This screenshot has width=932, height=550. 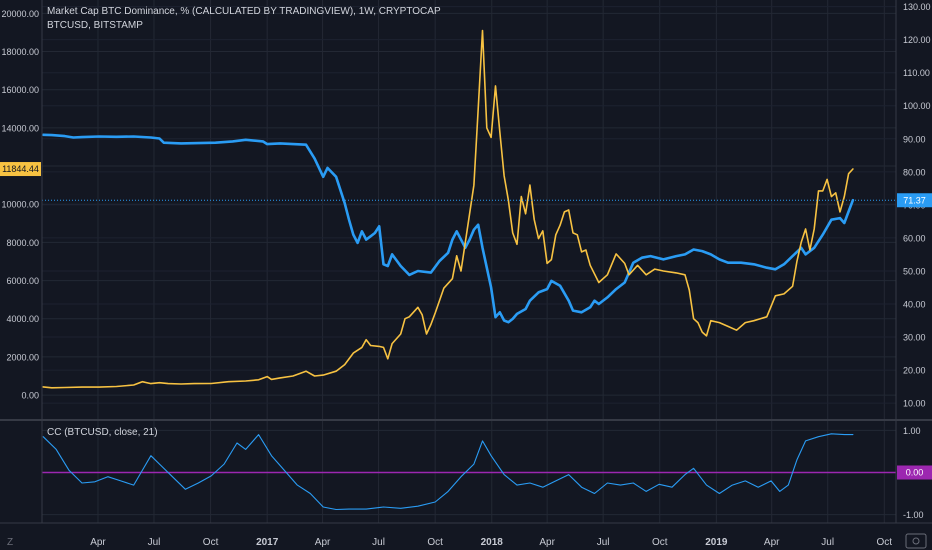 I want to click on dominance-tag-background, so click(x=914, y=200).